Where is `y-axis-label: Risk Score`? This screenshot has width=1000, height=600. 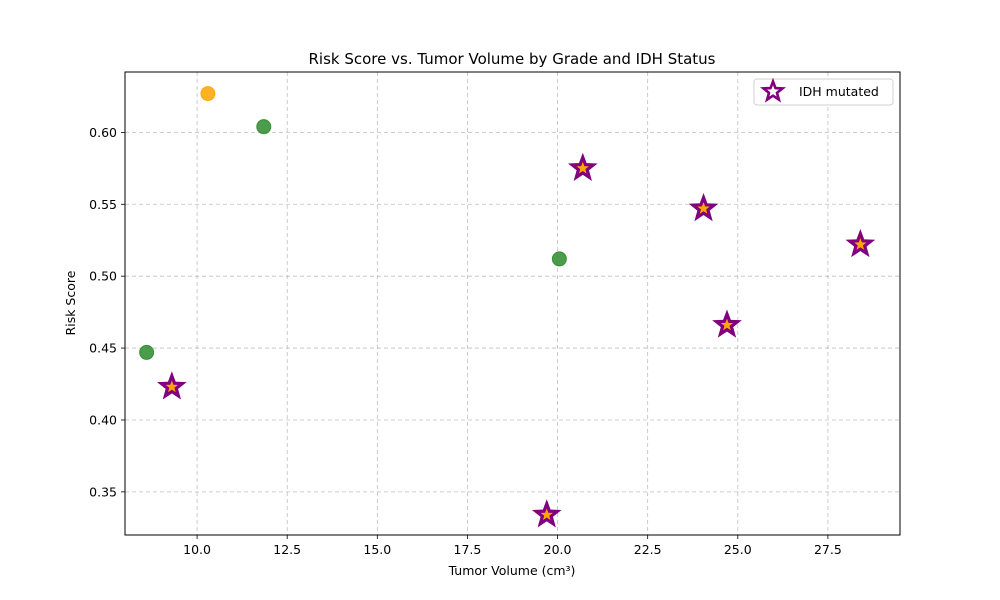
y-axis-label: Risk Score is located at coordinates (70, 302).